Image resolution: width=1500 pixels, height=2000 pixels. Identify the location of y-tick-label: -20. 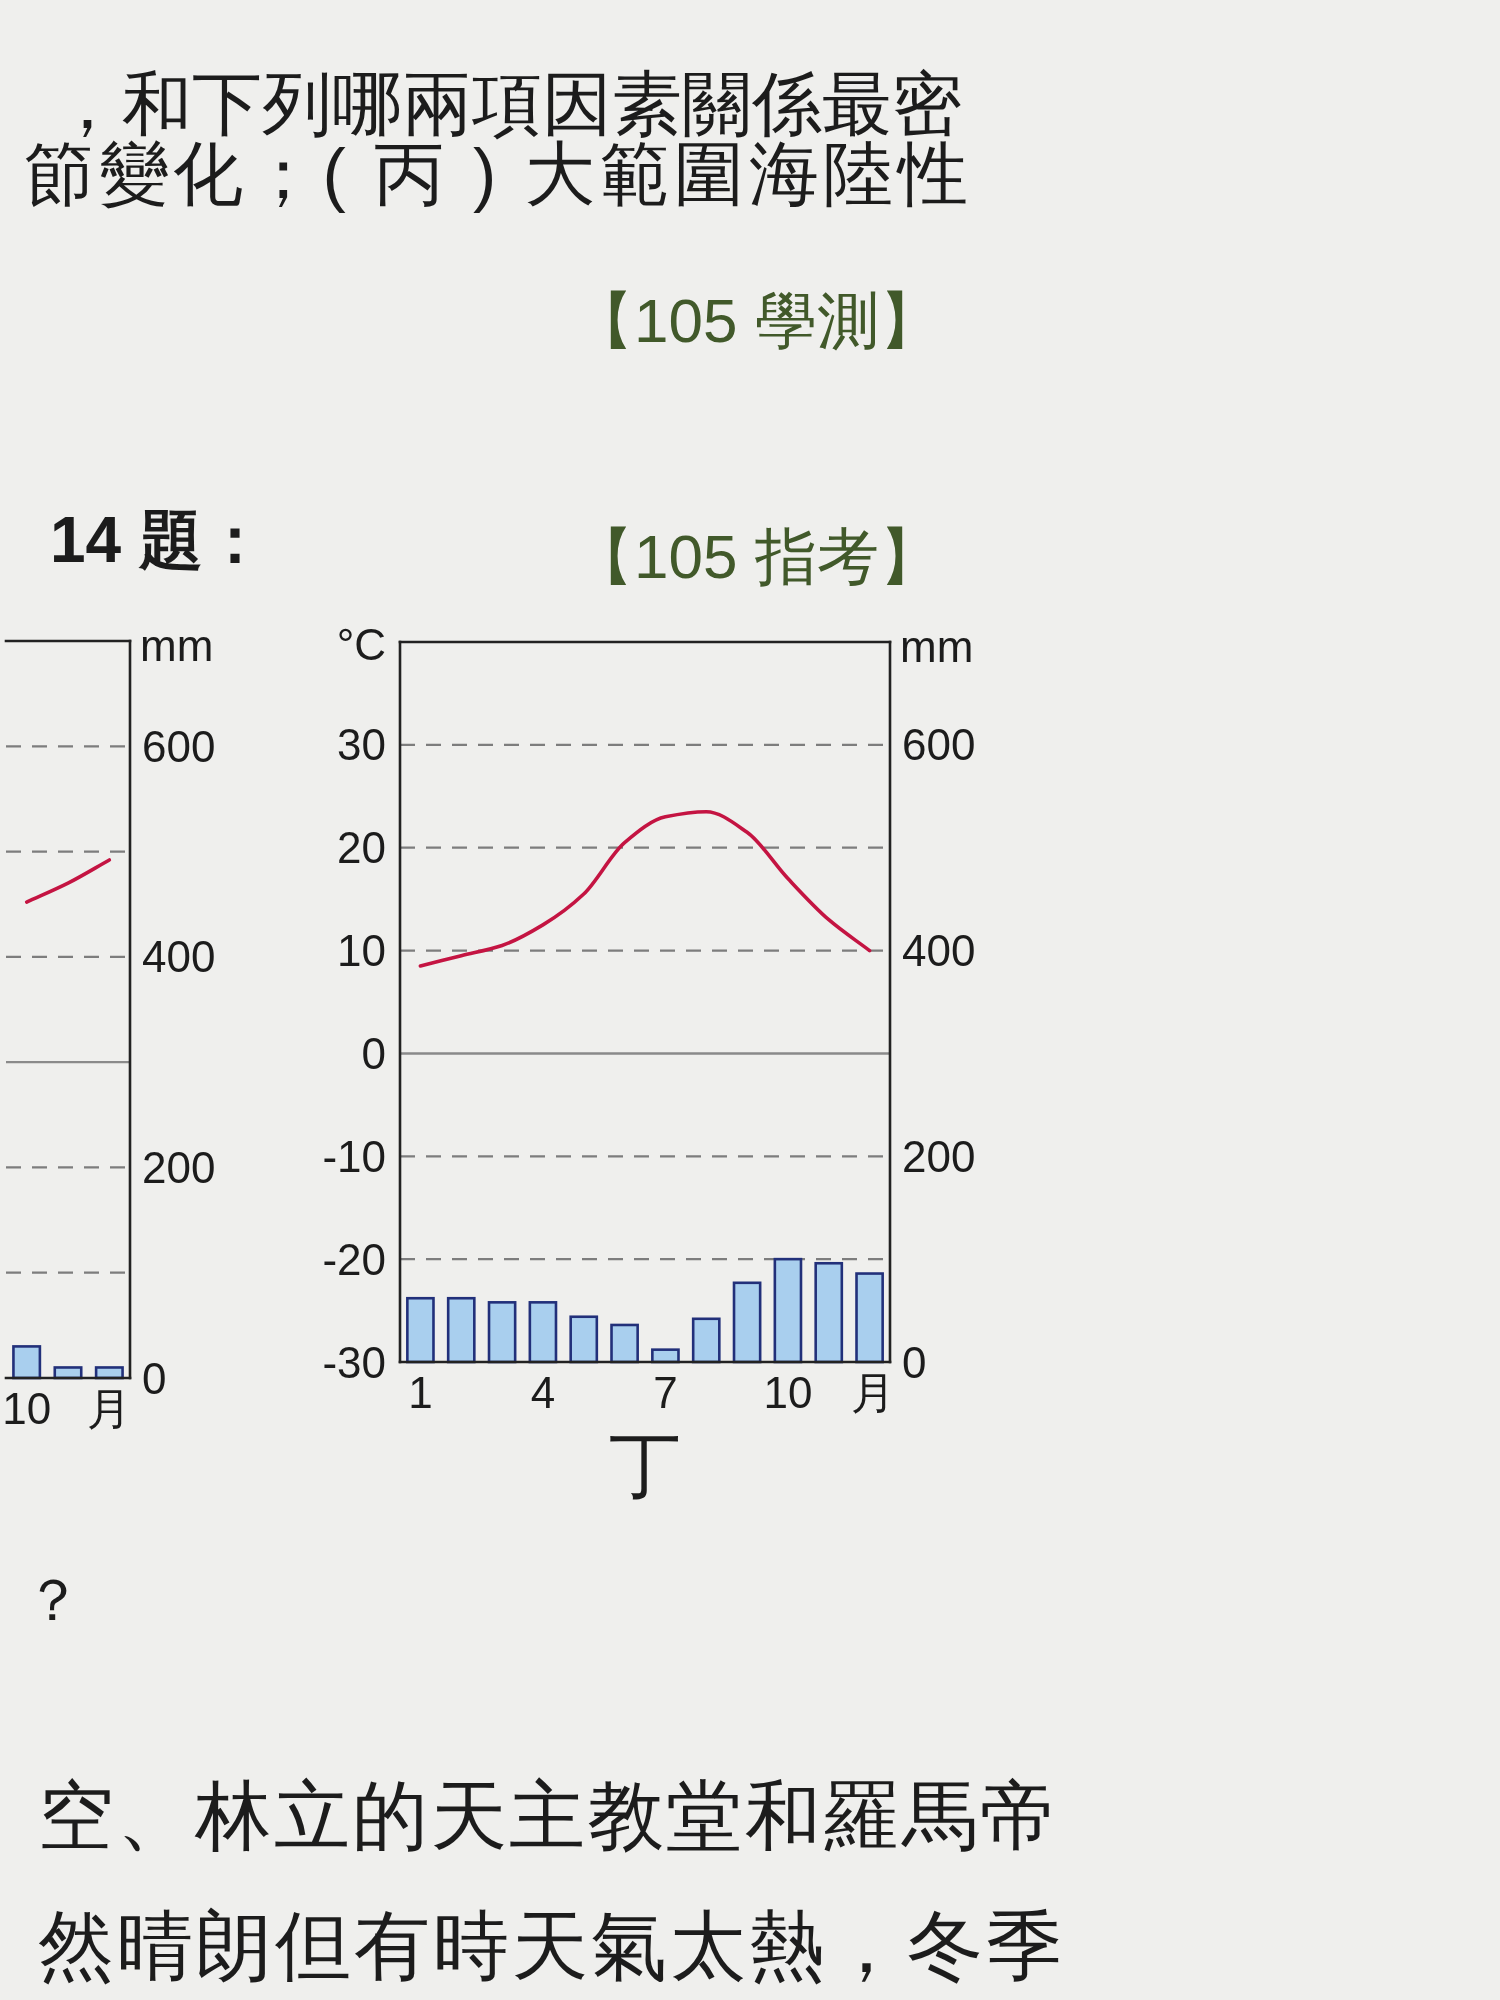
(354, 1259).